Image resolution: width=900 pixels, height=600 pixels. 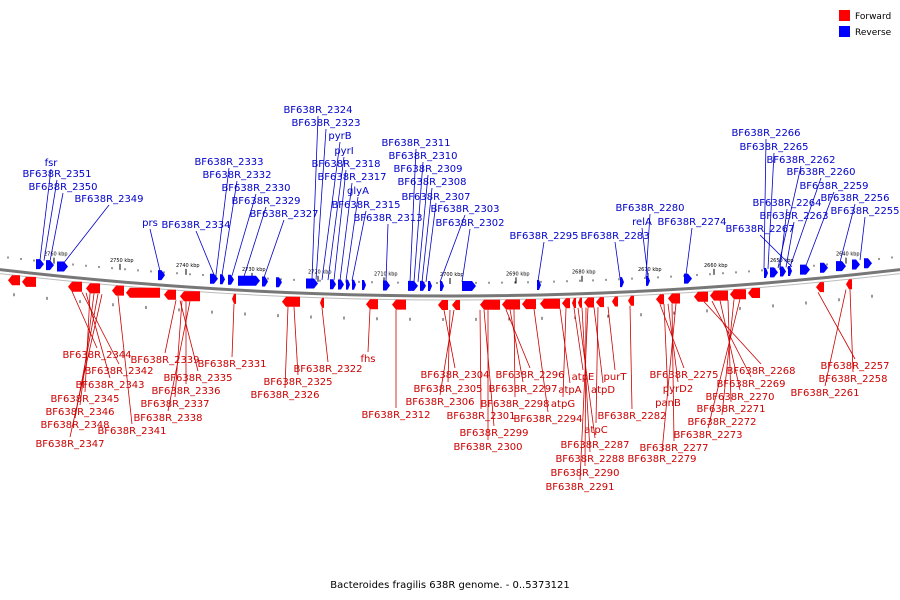 What do you see at coordinates (452, 275) in the screenshot?
I see `scale-tick-label: 2700 kbp` at bounding box center [452, 275].